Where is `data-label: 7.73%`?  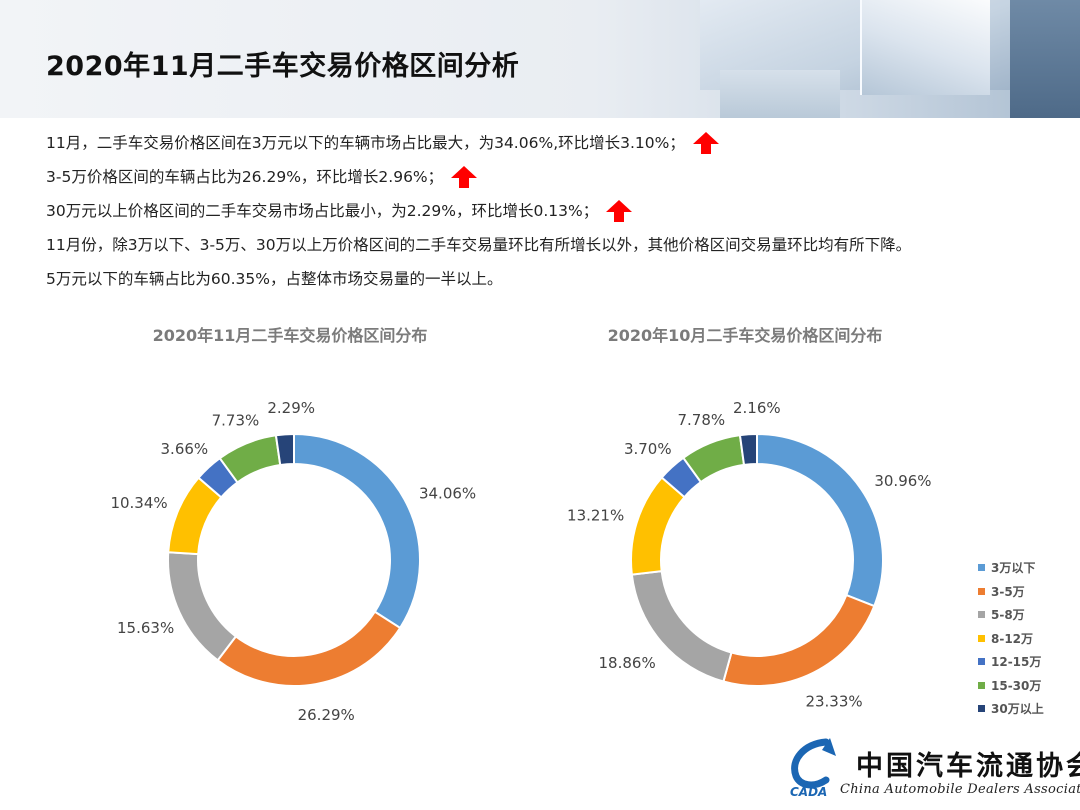
data-label: 7.73% is located at coordinates (236, 421).